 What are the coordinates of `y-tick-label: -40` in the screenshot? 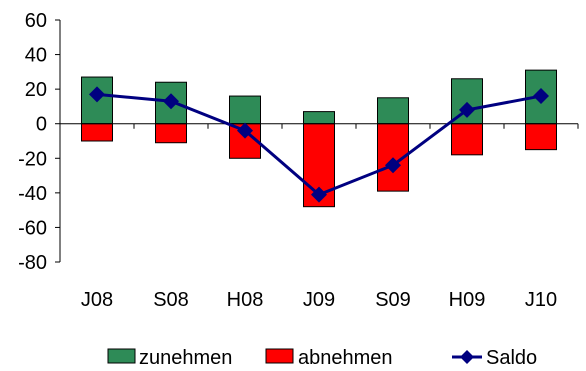 It's located at (32, 194).